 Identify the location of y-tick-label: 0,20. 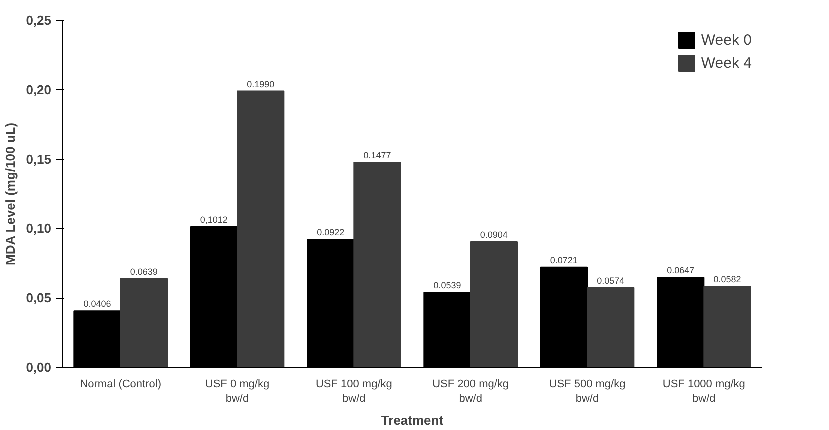
(39, 90).